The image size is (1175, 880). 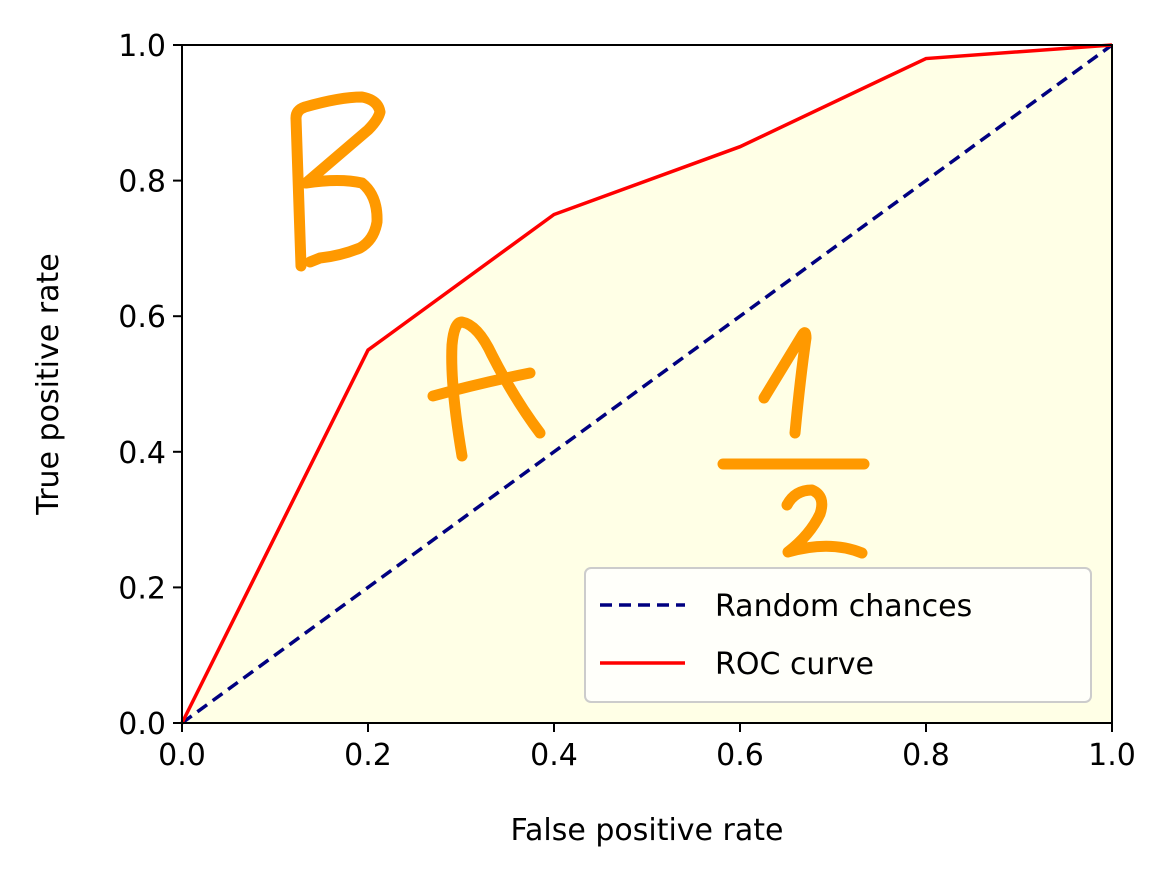 What do you see at coordinates (486, 389) in the screenshot?
I see `annotation-letter-a` at bounding box center [486, 389].